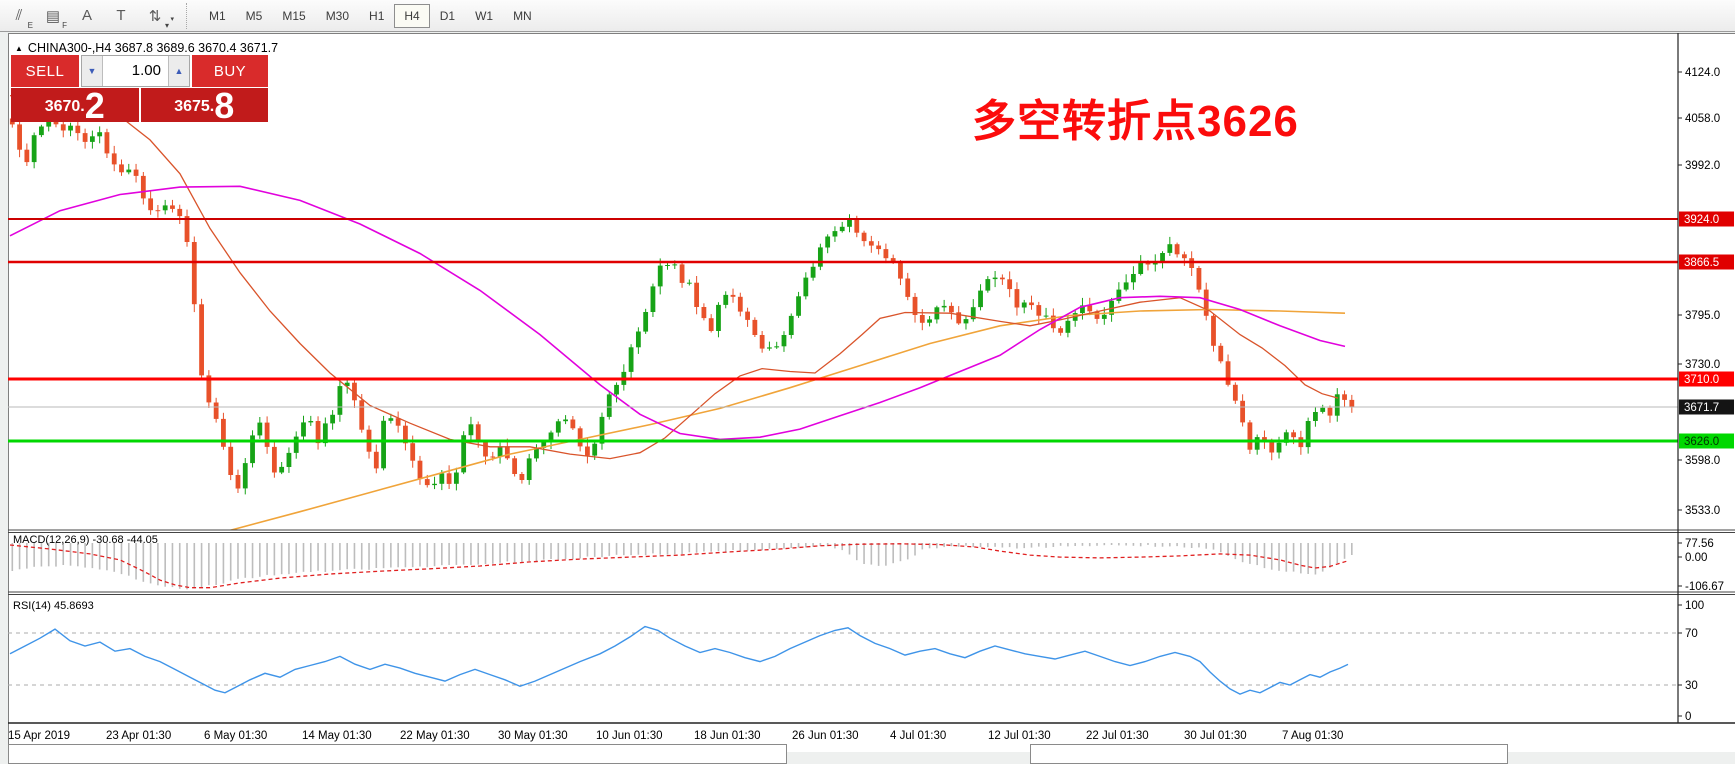  I want to click on rsi-tick-70: 70, so click(1691, 634).